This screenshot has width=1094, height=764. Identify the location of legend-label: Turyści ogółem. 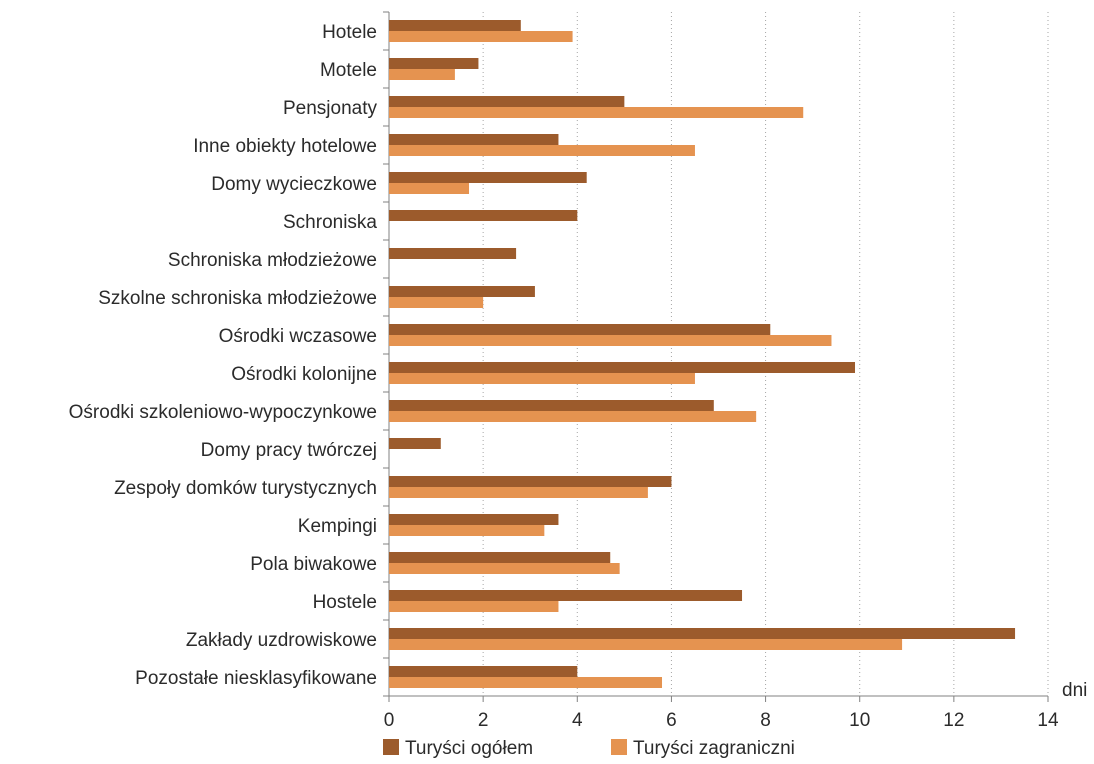
(469, 748).